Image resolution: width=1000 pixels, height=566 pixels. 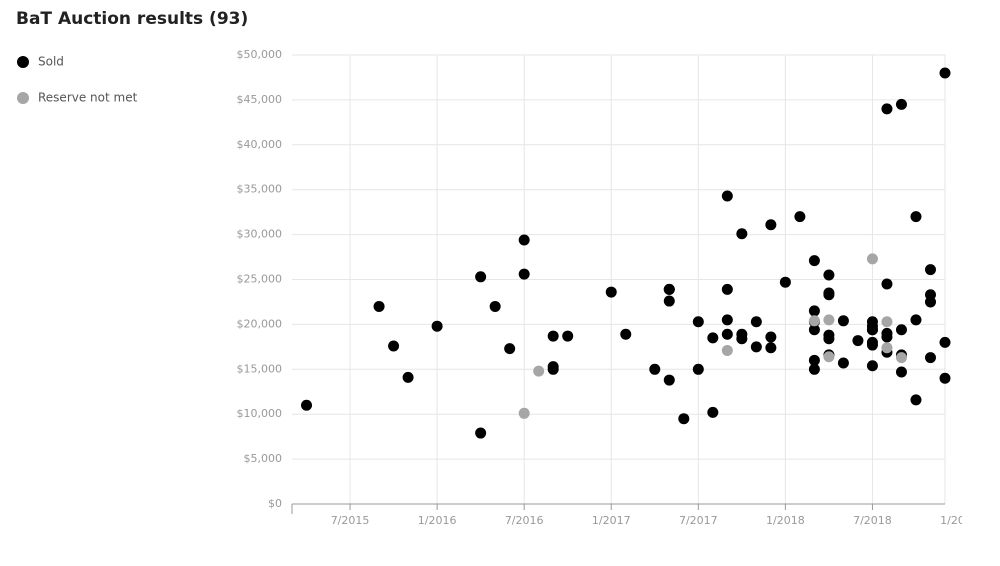 What do you see at coordinates (260, 99) in the screenshot?
I see `y-tick-label: $45,000` at bounding box center [260, 99].